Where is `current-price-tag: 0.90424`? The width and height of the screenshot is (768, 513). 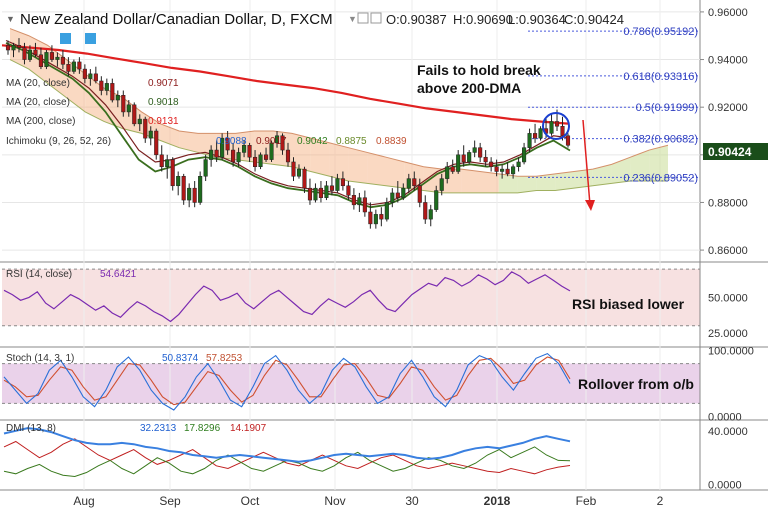 current-price-tag: 0.90424 is located at coordinates (735, 151).